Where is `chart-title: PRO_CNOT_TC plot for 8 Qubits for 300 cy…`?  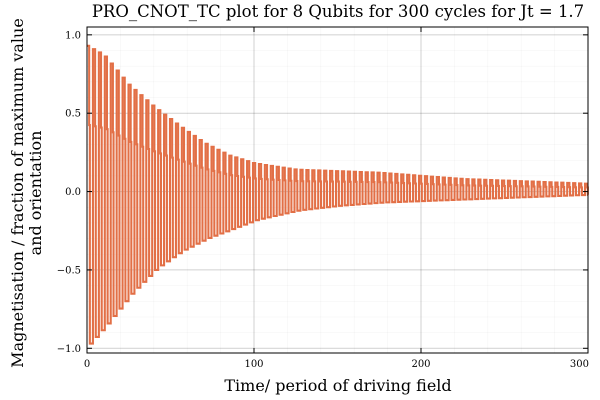 chart-title: PRO_CNOT_TC plot for 8 Qubits for 300 cy… is located at coordinates (338, 11).